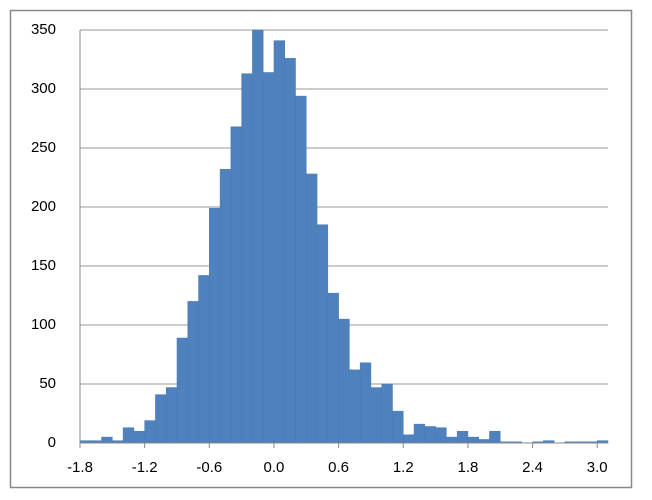 This screenshot has width=652, height=500. Describe the element at coordinates (403, 467) in the screenshot. I see `x-tick-label: 1.2` at that location.